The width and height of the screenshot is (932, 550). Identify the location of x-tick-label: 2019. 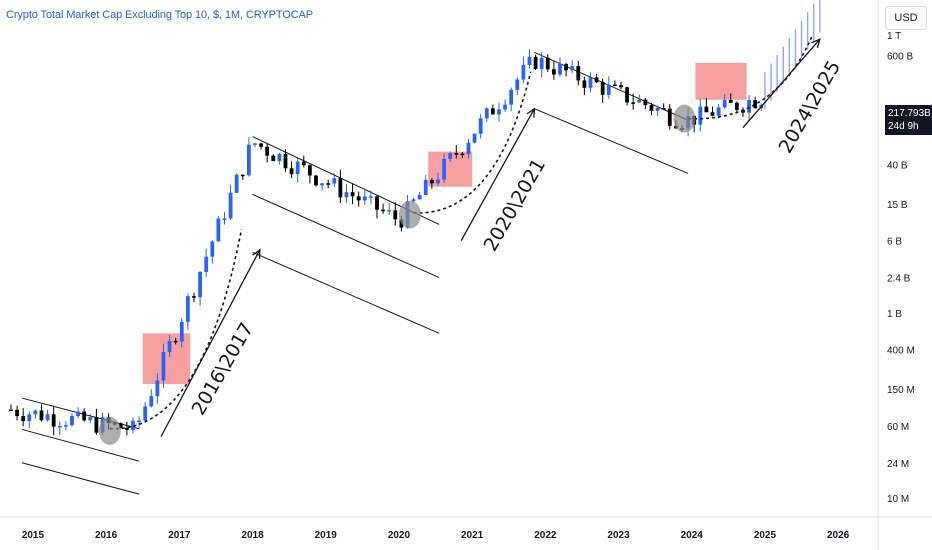
(326, 535).